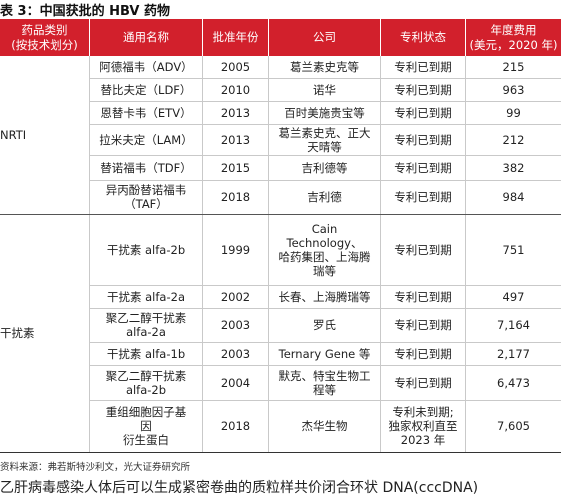  I want to click on cell-company: Cain Technology、 哈药集团、上海腾 瑞等, so click(324, 249).